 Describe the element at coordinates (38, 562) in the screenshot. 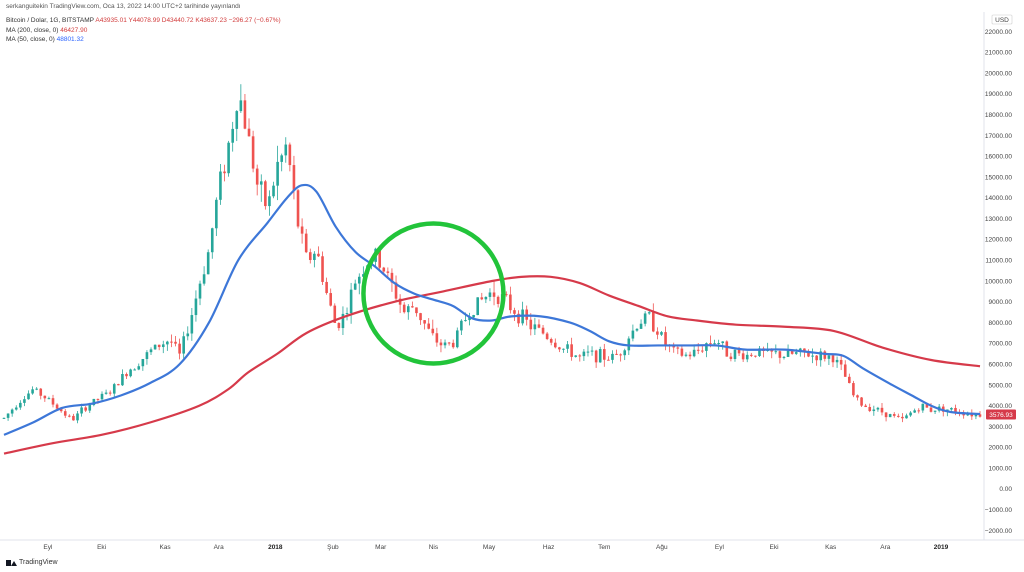

I see `brand-label: TradingView` at that location.